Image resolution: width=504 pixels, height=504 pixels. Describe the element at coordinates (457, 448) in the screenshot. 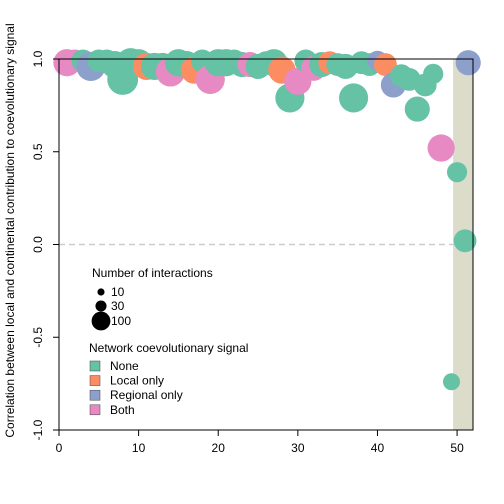

I see `x-tick-label: 50` at that location.